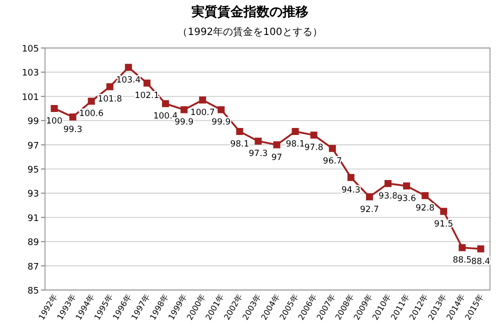  I want to click on data-label: 97.8, so click(314, 148).